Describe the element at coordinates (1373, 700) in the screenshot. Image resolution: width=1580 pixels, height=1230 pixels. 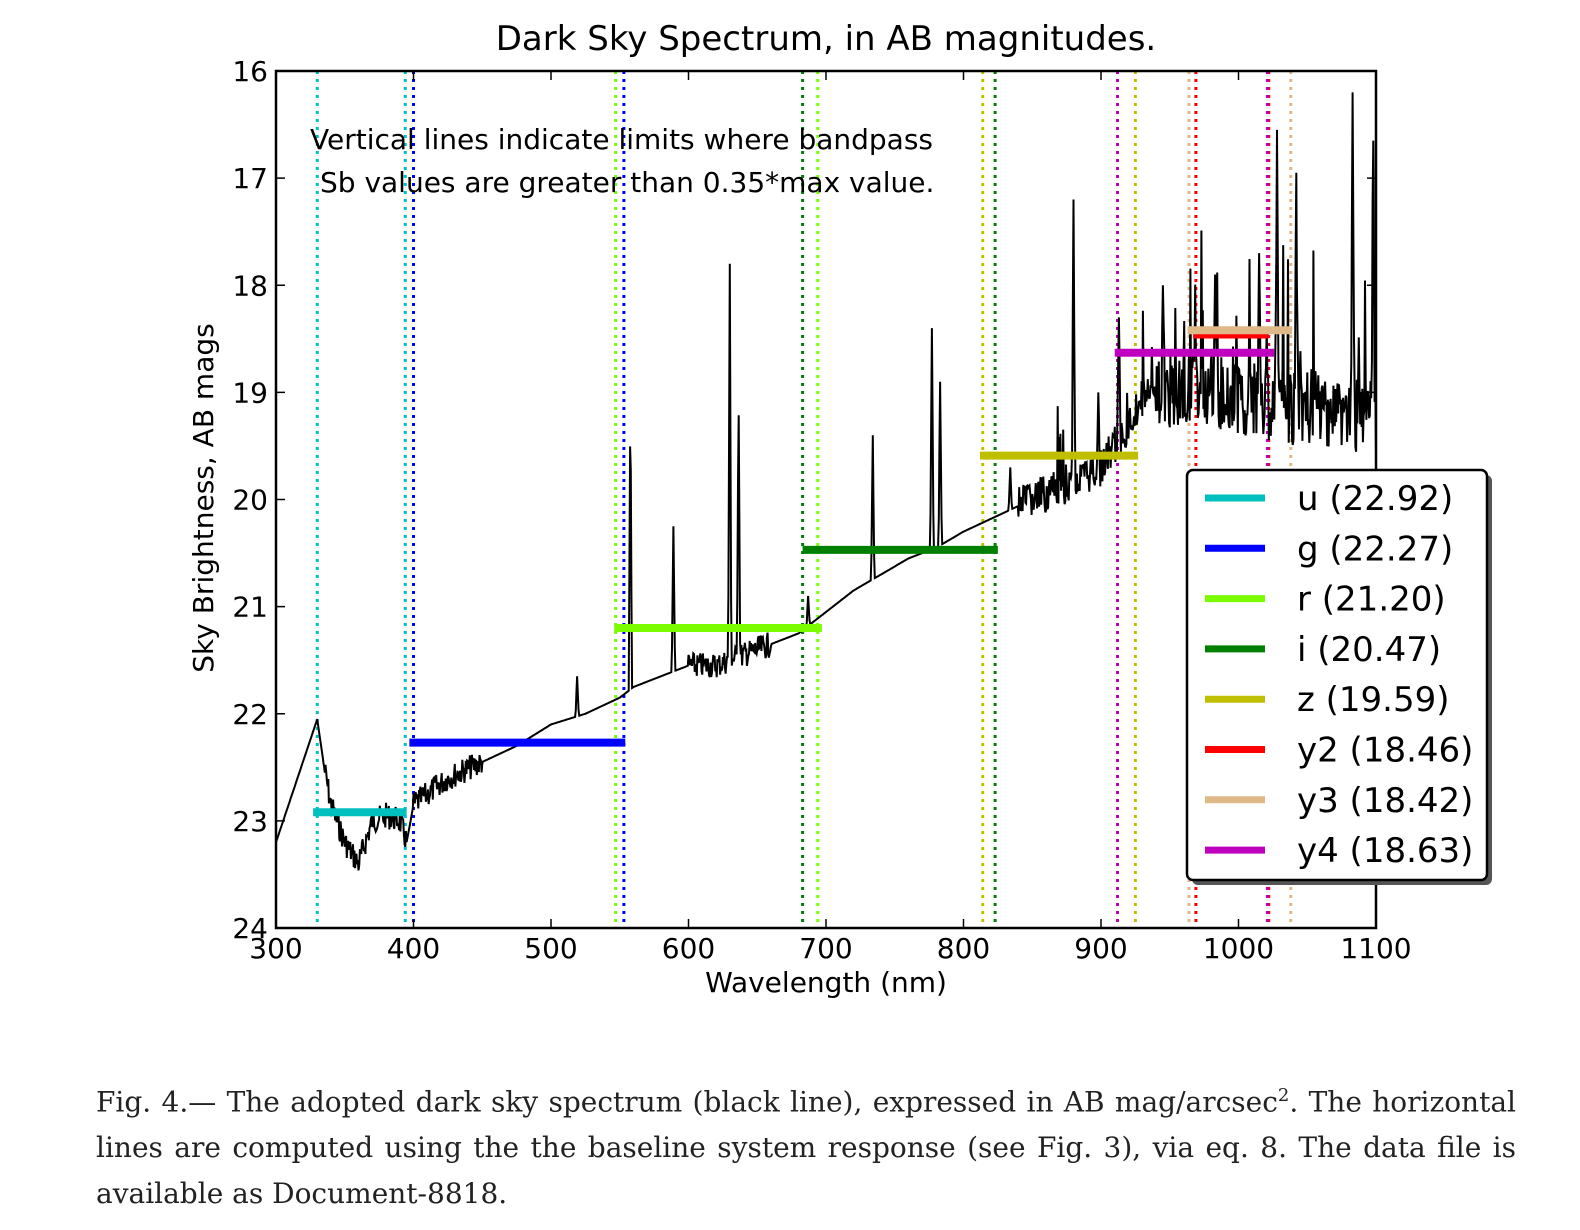
I see `legend-label-z: z (19.59)` at that location.